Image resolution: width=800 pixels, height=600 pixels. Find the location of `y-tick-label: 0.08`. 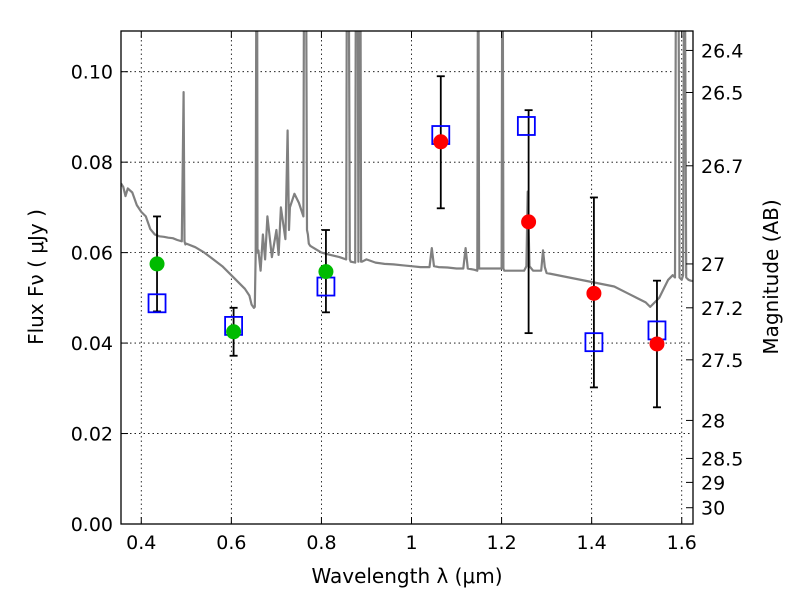

y-tick-label: 0.08 is located at coordinates (92, 163).